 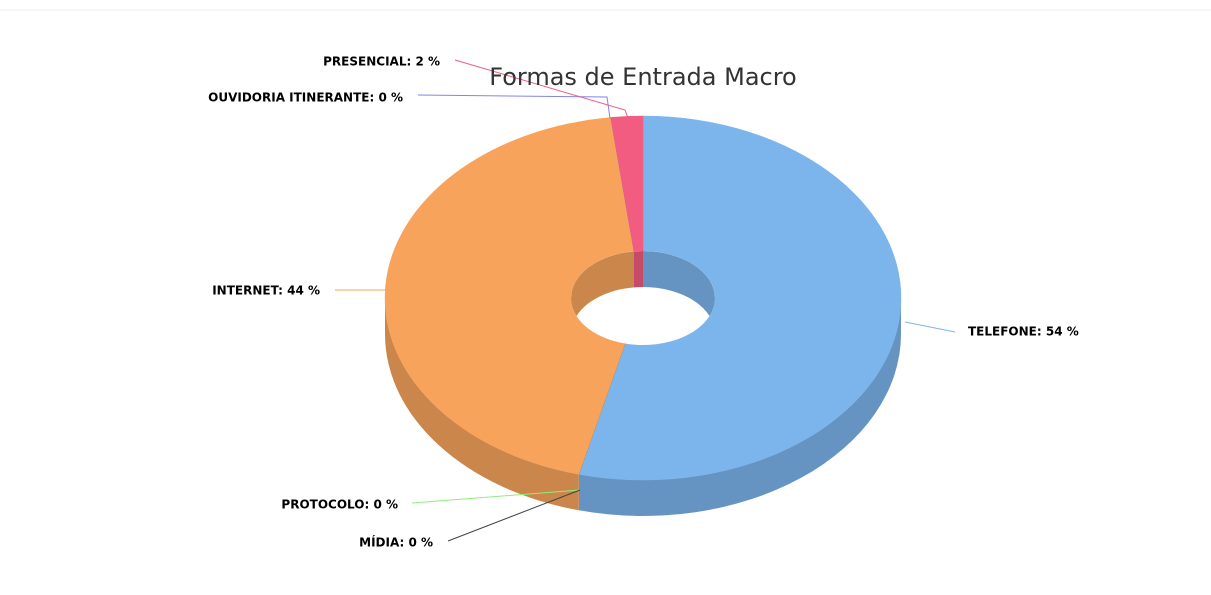 What do you see at coordinates (396, 542) in the screenshot?
I see `data-label: MÍDIA: 0 %` at bounding box center [396, 542].